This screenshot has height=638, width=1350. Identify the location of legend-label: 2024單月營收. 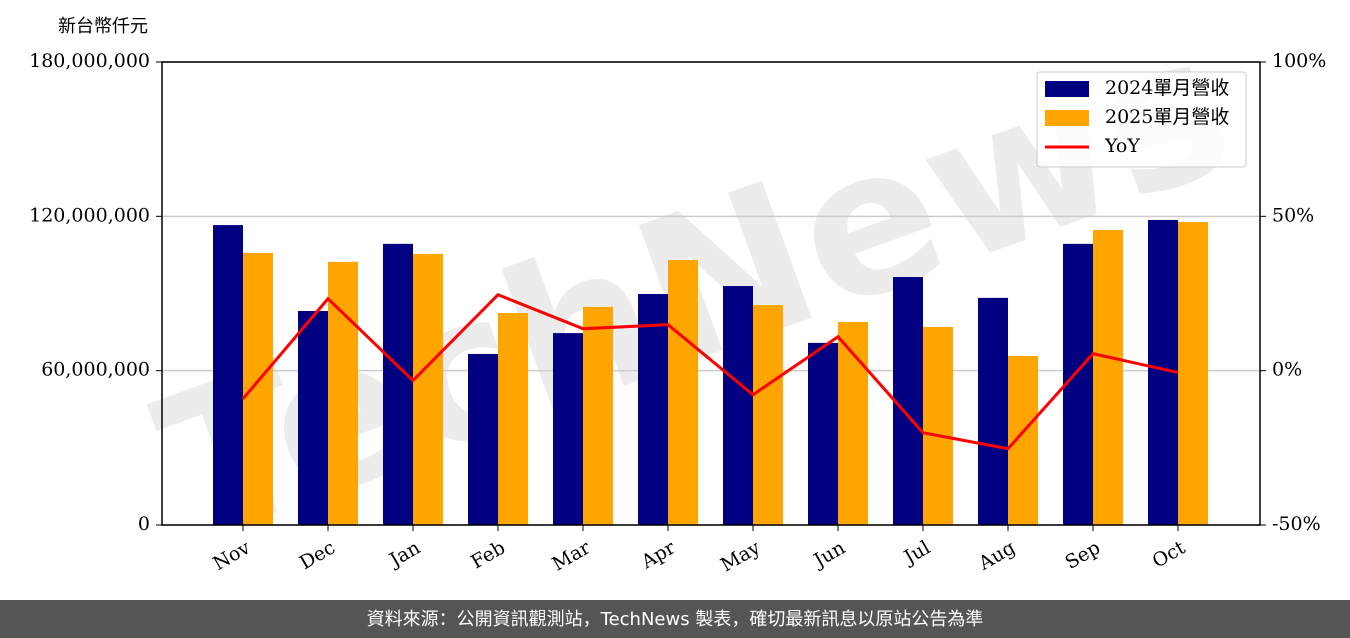
(1167, 88).